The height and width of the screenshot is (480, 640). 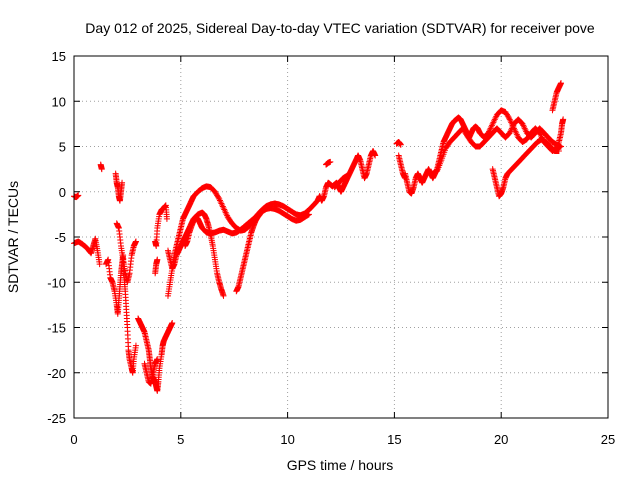 What do you see at coordinates (394, 439) in the screenshot?
I see `x-tick-label-15: 15` at bounding box center [394, 439].